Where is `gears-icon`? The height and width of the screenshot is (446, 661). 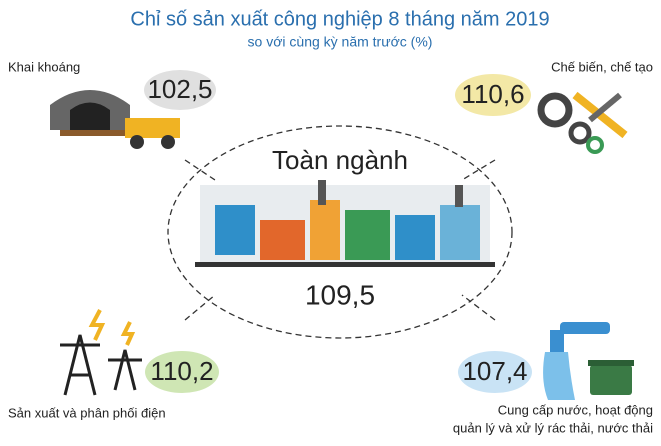
gears-icon is located at coordinates (582, 122).